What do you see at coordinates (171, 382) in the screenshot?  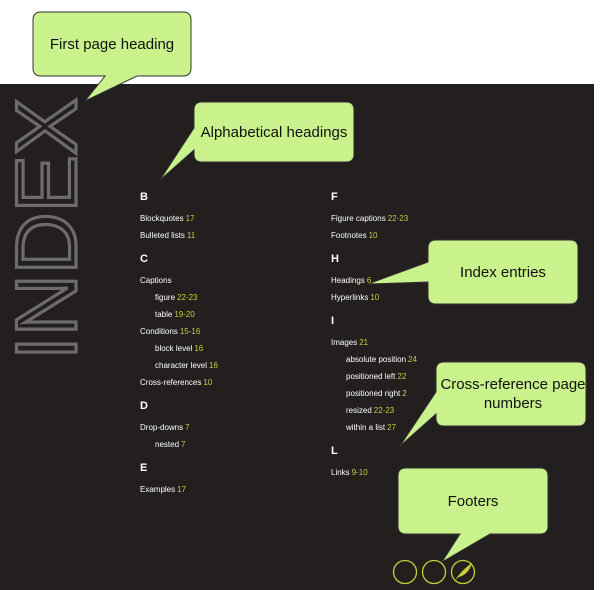 I see `index-entry-term: Cross-references` at bounding box center [171, 382].